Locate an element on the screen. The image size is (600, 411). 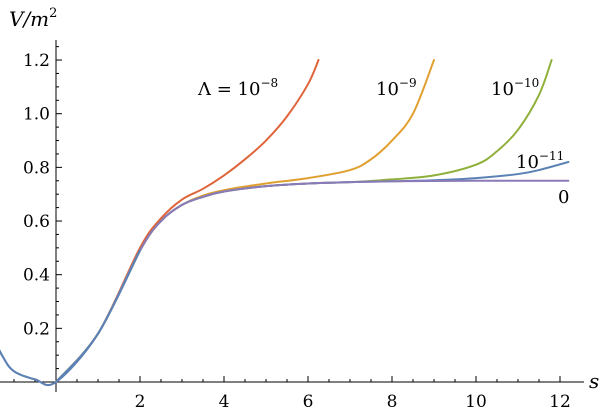
series-label-2: 10−10 is located at coordinates (515, 88).